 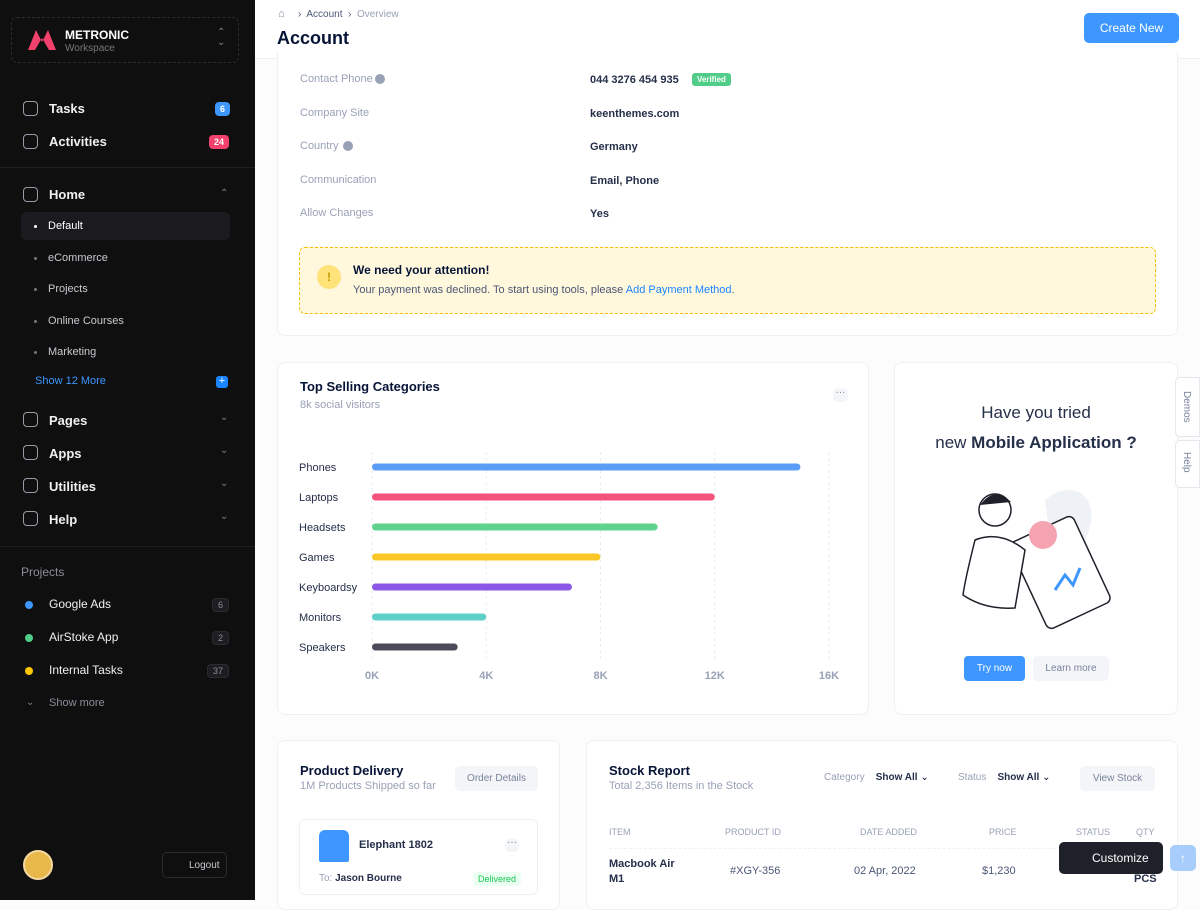 I want to click on filter-label: Category, so click(x=844, y=777).